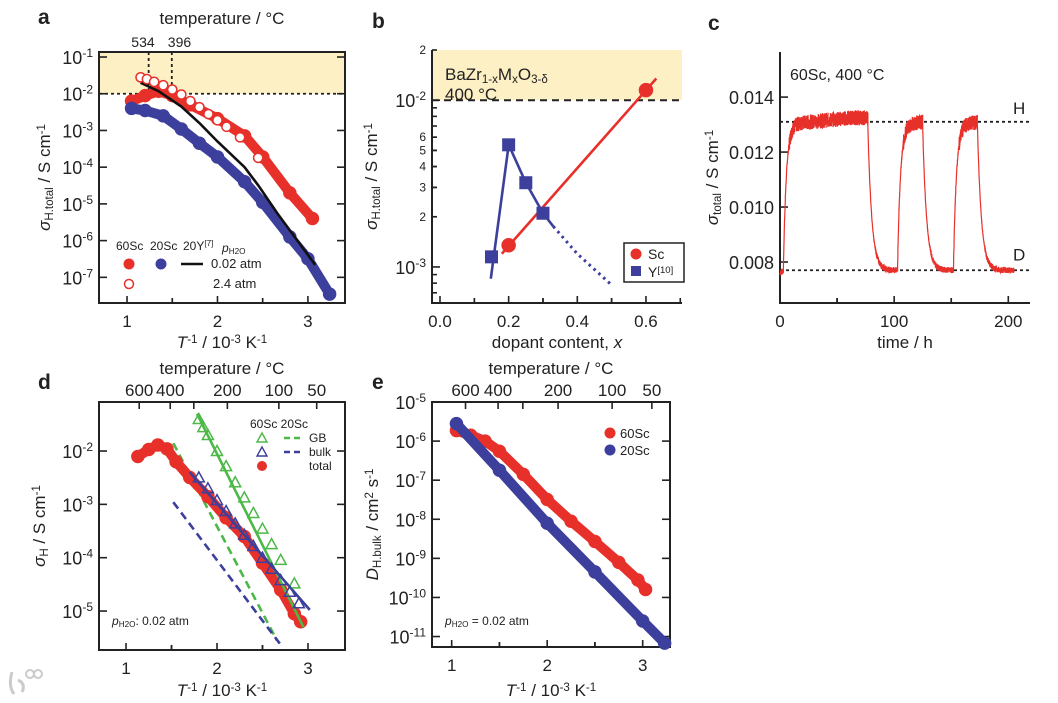 Image resolution: width=1058 pixels, height=703 pixels. Describe the element at coordinates (460, 624) in the screenshot. I see `label-part: H2O` at that location.